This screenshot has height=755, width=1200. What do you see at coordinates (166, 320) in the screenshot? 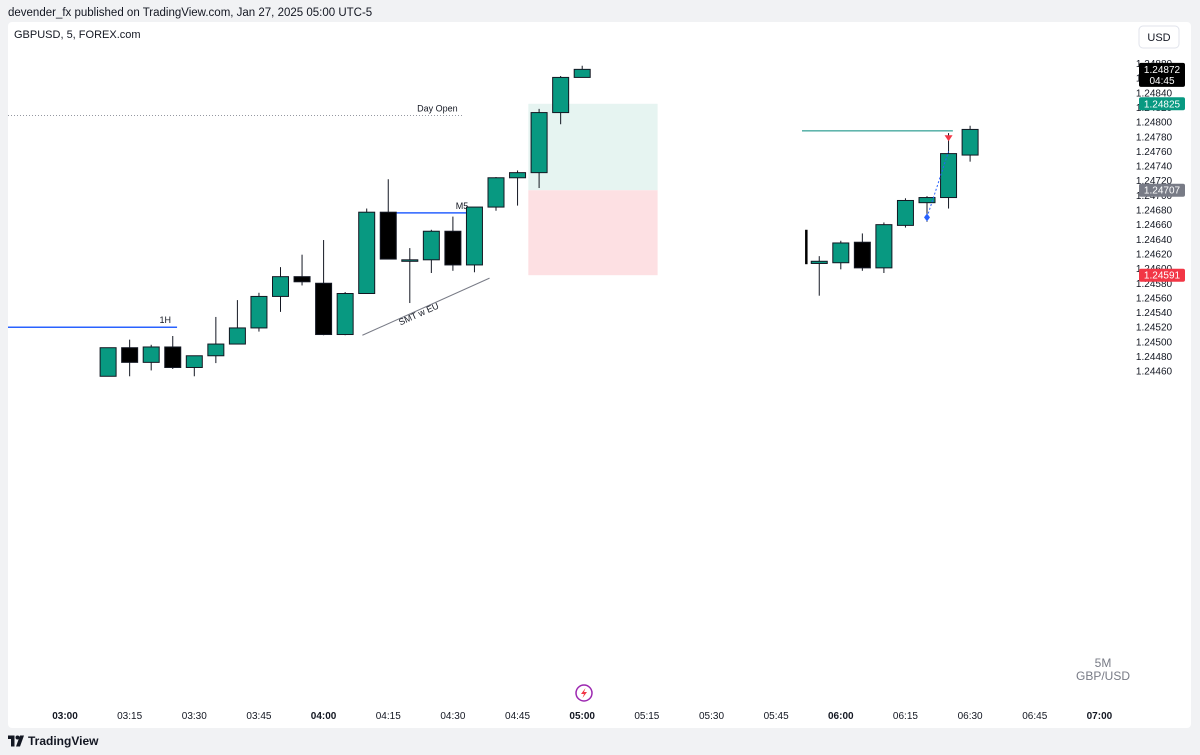
I see `h1-level-label: 1H` at bounding box center [166, 320].